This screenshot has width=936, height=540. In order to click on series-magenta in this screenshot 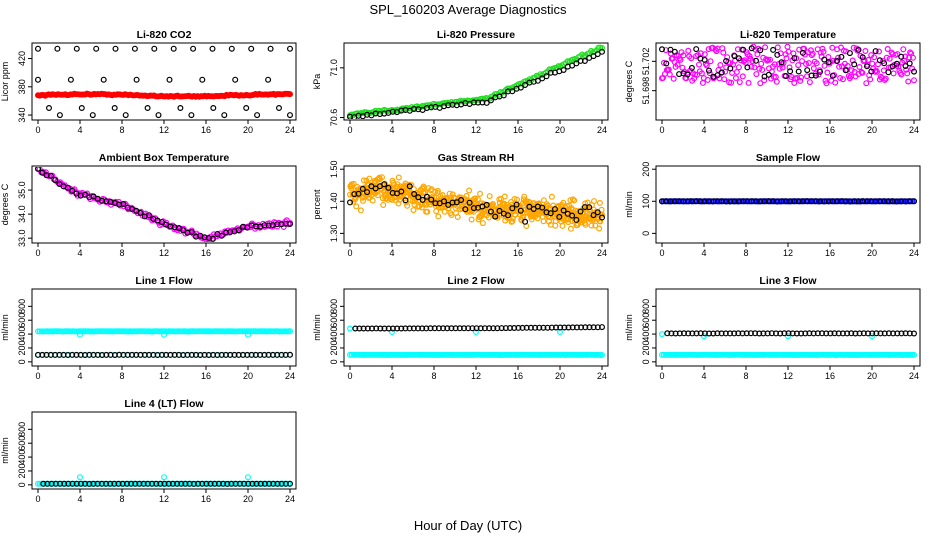, I will do `click(164, 204)`.